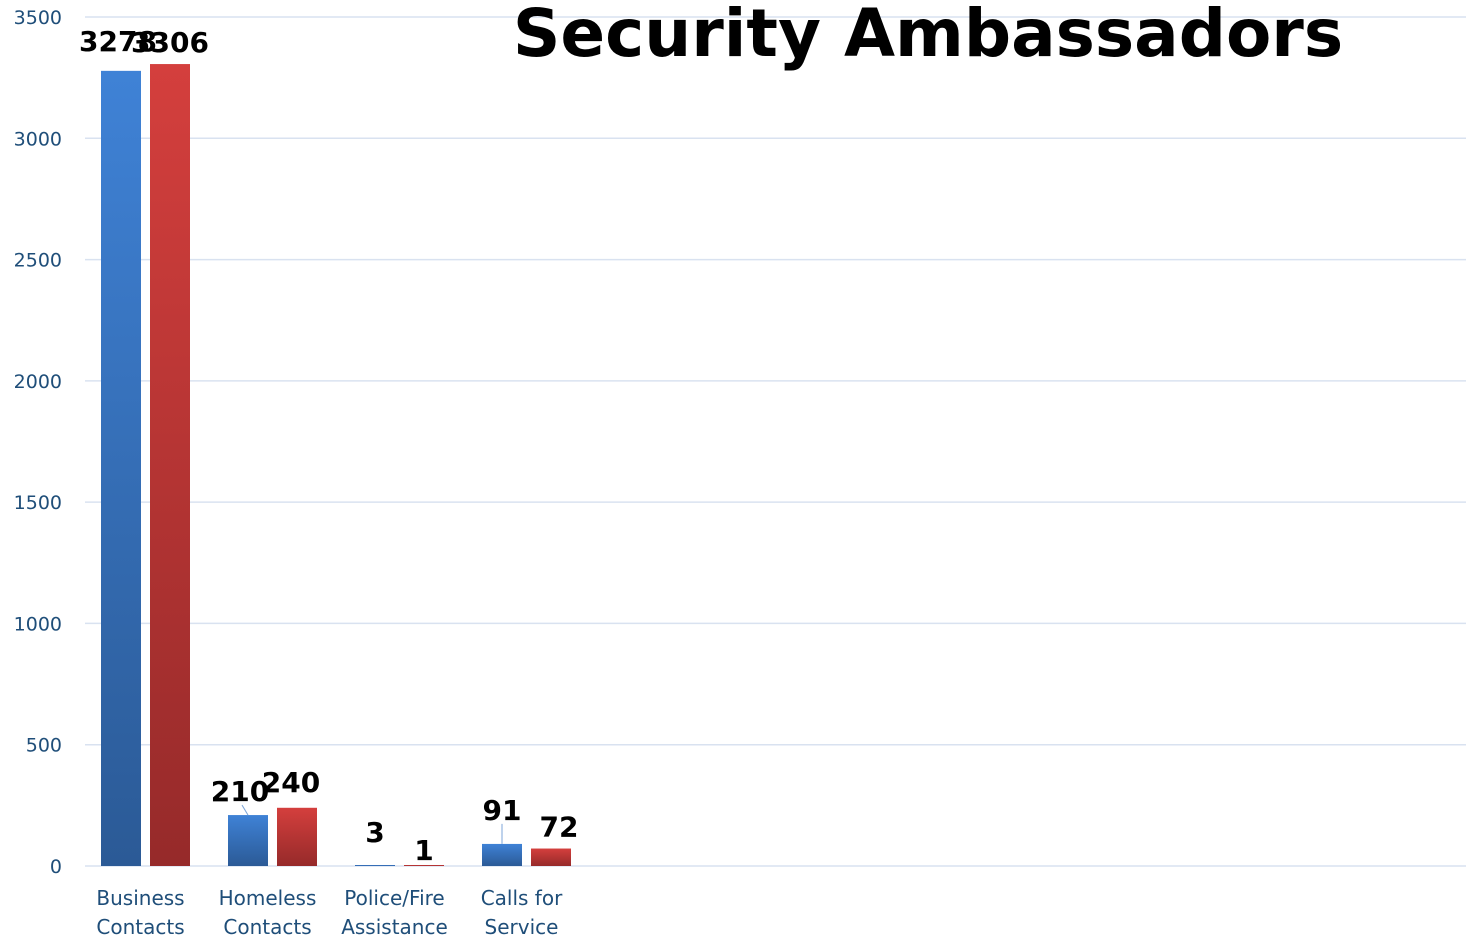 The height and width of the screenshot is (939, 1466). Describe the element at coordinates (44, 746) in the screenshot. I see `y-tick-label-500: 500` at that location.